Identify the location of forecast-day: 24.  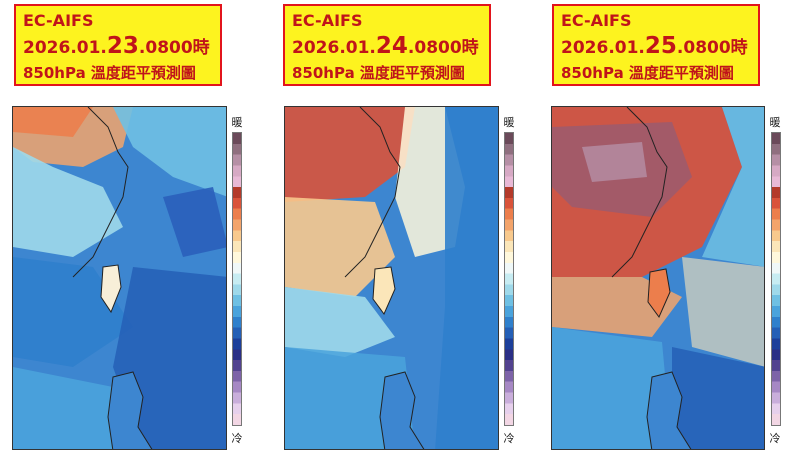
(391, 46).